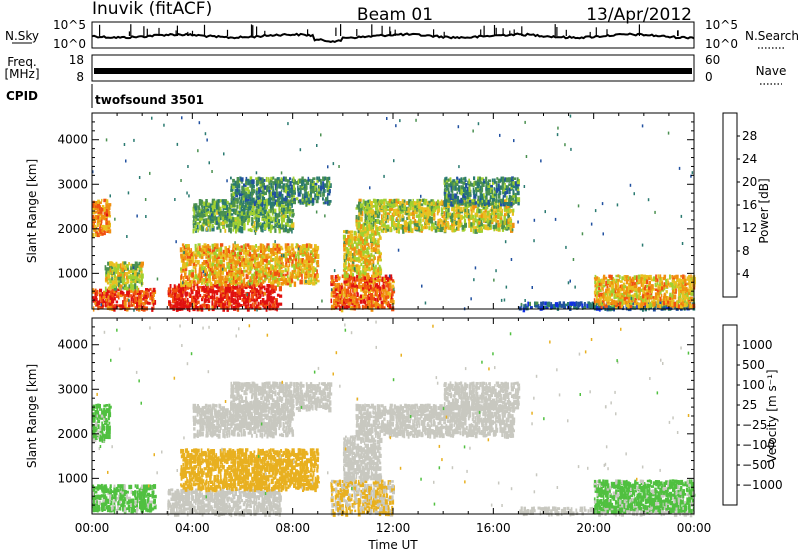 Image resolution: width=800 pixels, height=554 pixels. What do you see at coordinates (80, 77) in the screenshot?
I see `freq-tick-bottom: 8` at bounding box center [80, 77].